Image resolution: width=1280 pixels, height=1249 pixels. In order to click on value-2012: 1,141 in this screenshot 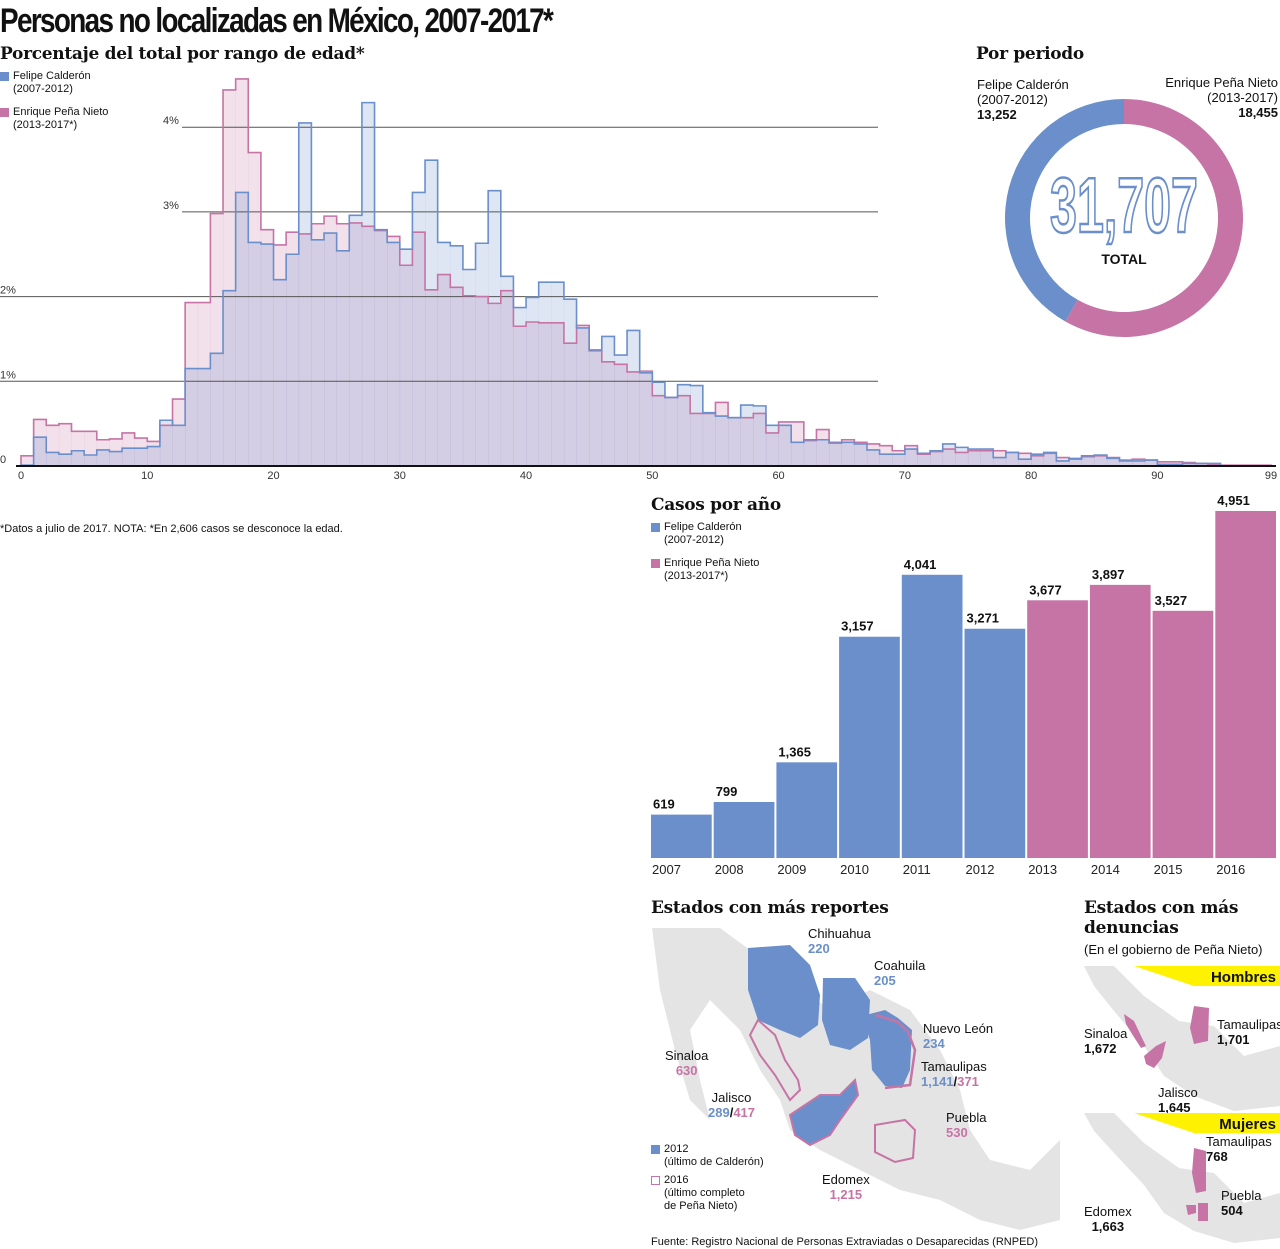, I will do `click(937, 1081)`.